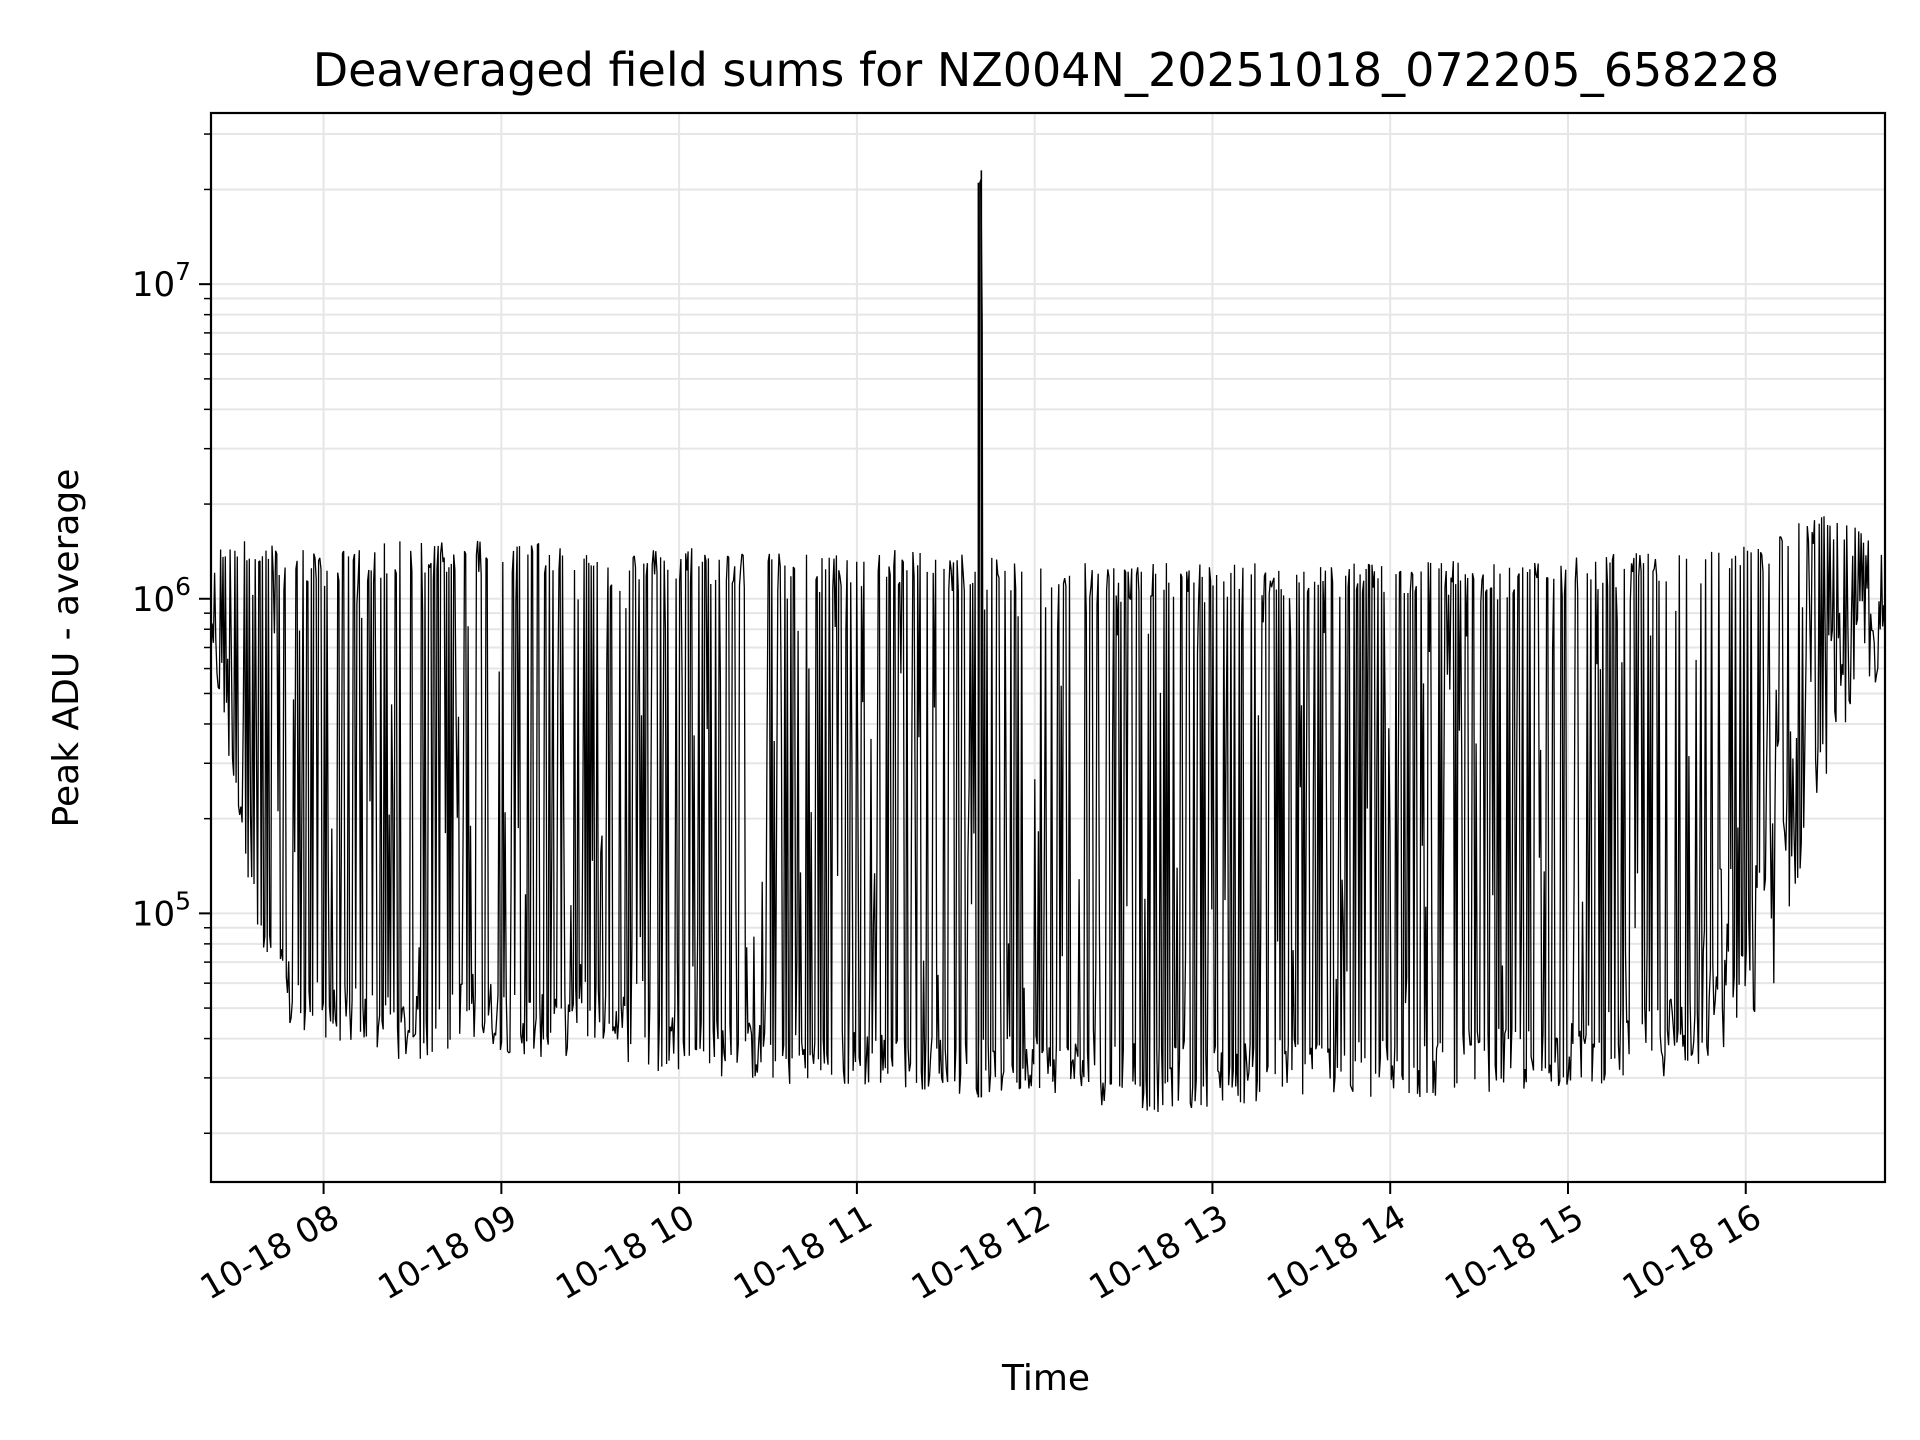 Image resolution: width=1920 pixels, height=1440 pixels. Describe the element at coordinates (183, 900) in the screenshot. I see `y-tick-exponent: 5` at that location.